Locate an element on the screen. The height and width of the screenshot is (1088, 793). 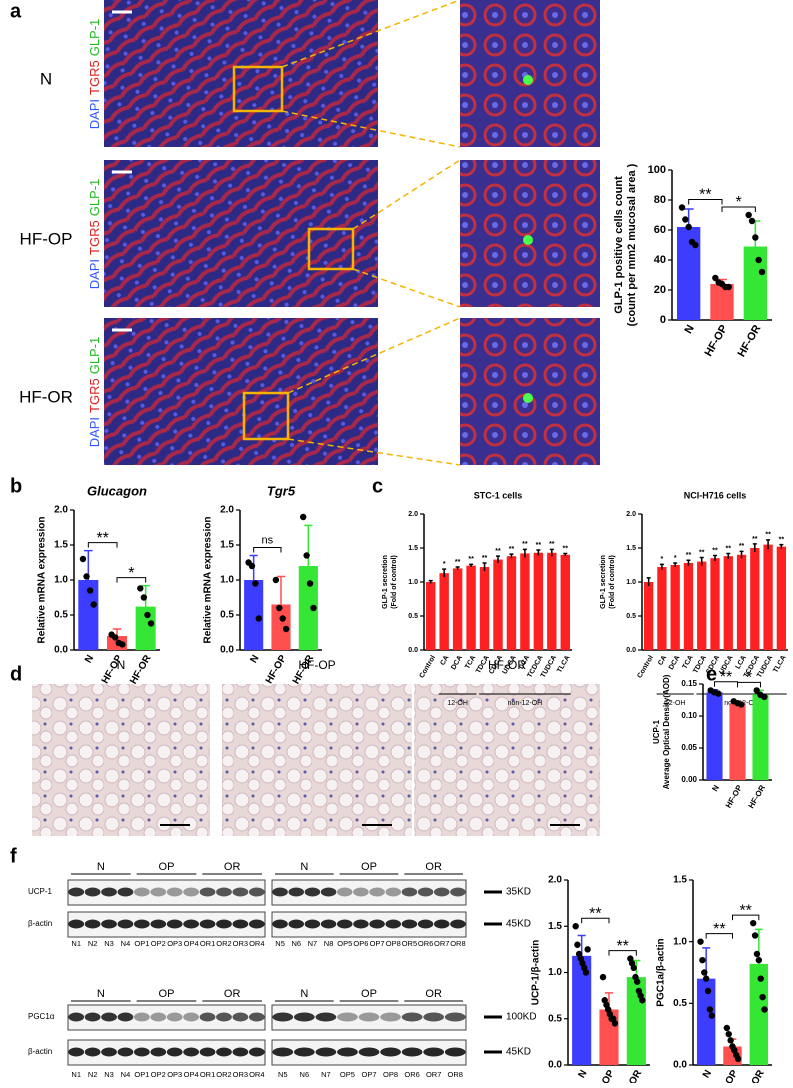
stain-label: DAPI TGR5 GLP-1 is located at coordinates (94, 74).